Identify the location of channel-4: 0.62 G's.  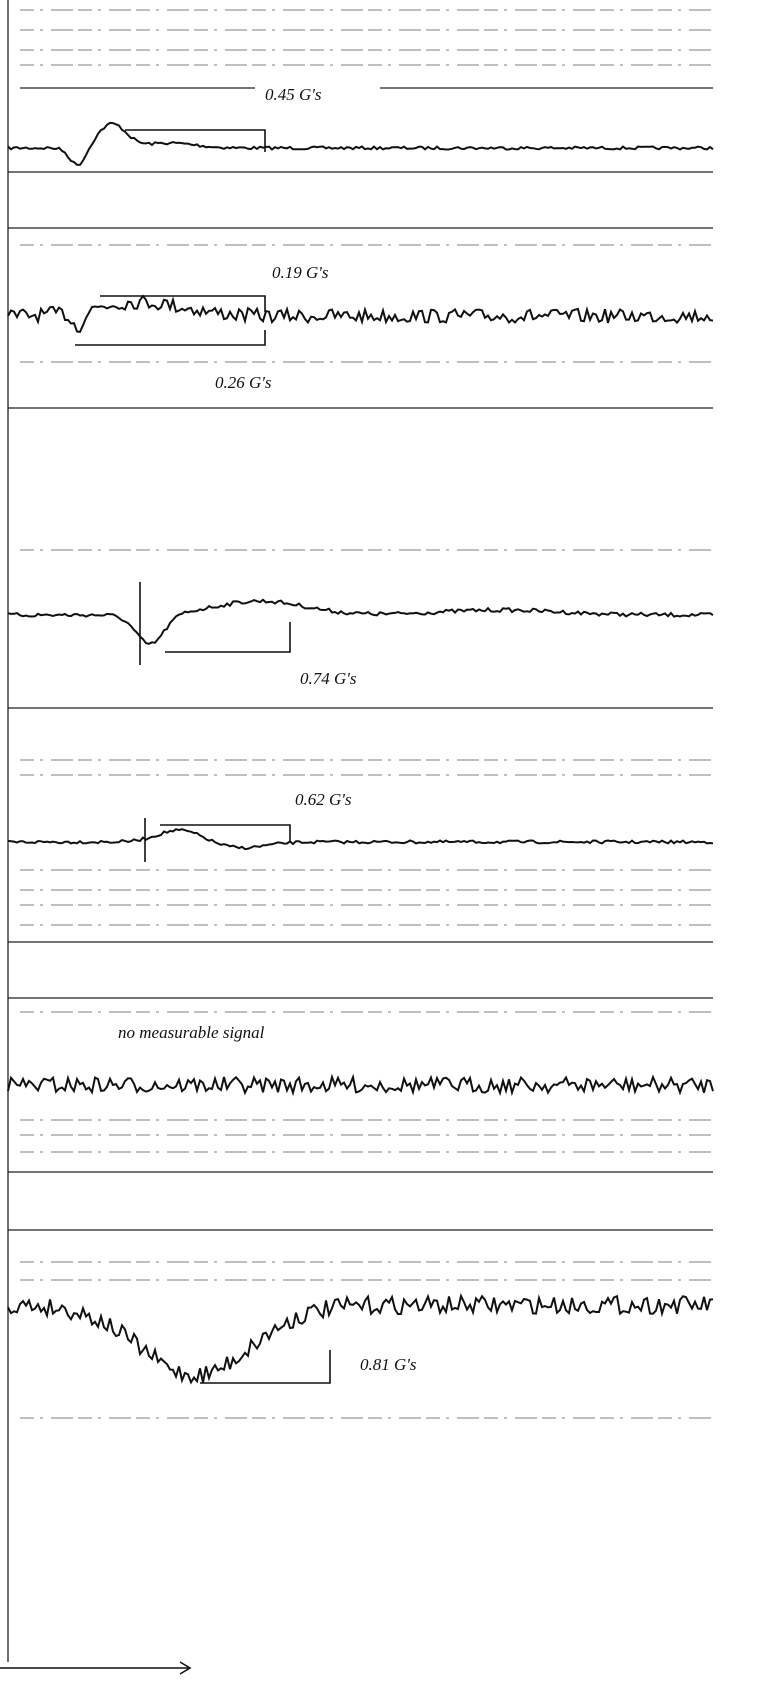
(360, 879).